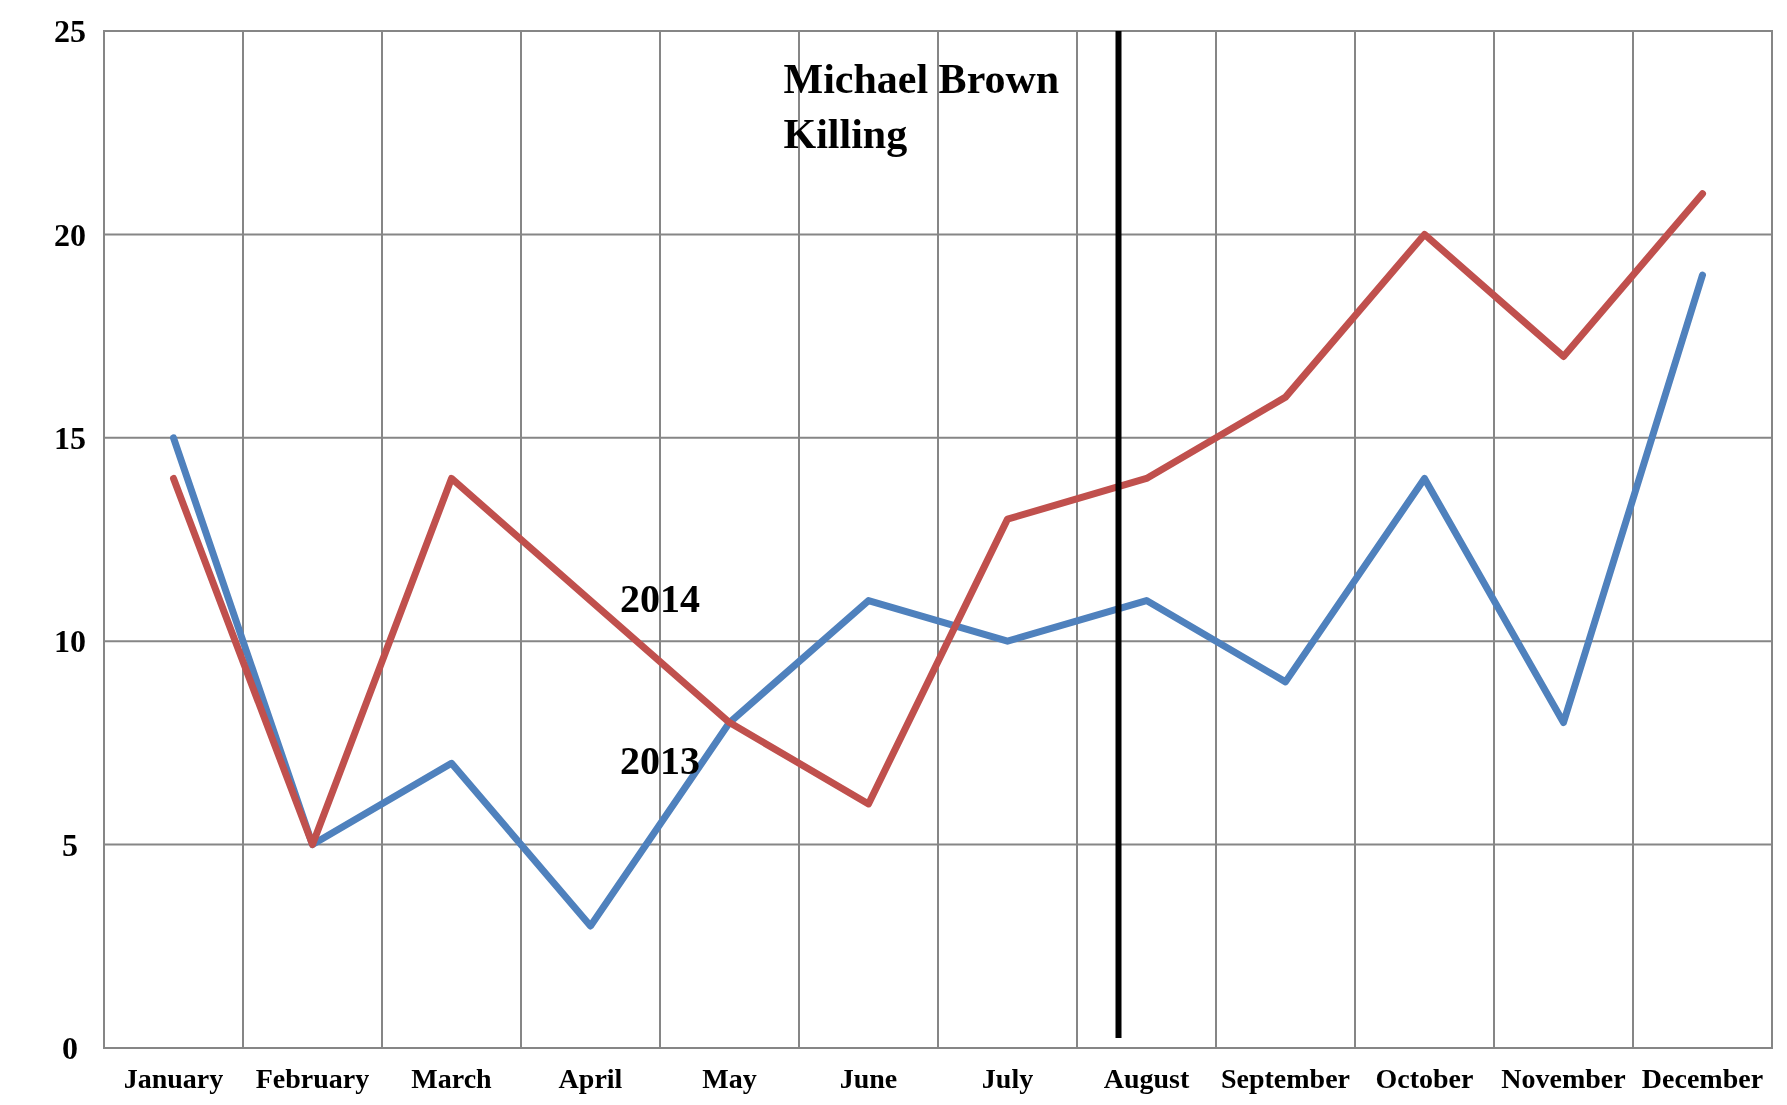  I want to click on y-tick-label: 25, so click(70, 31).